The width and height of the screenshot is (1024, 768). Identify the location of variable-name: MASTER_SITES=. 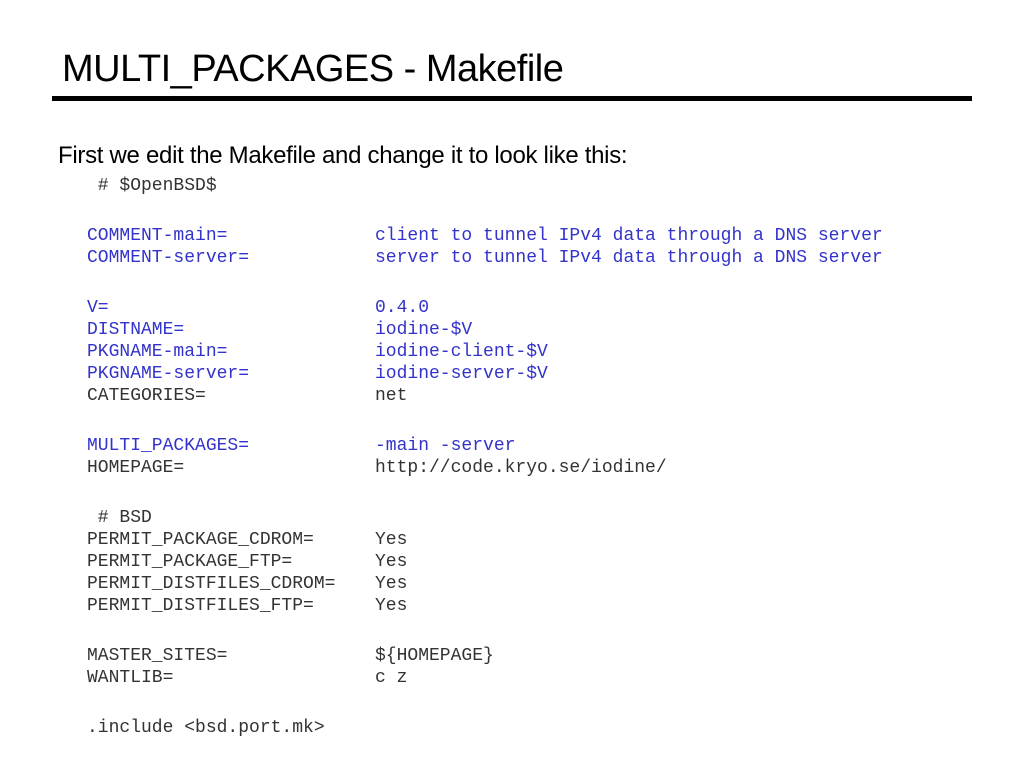
(157, 656).